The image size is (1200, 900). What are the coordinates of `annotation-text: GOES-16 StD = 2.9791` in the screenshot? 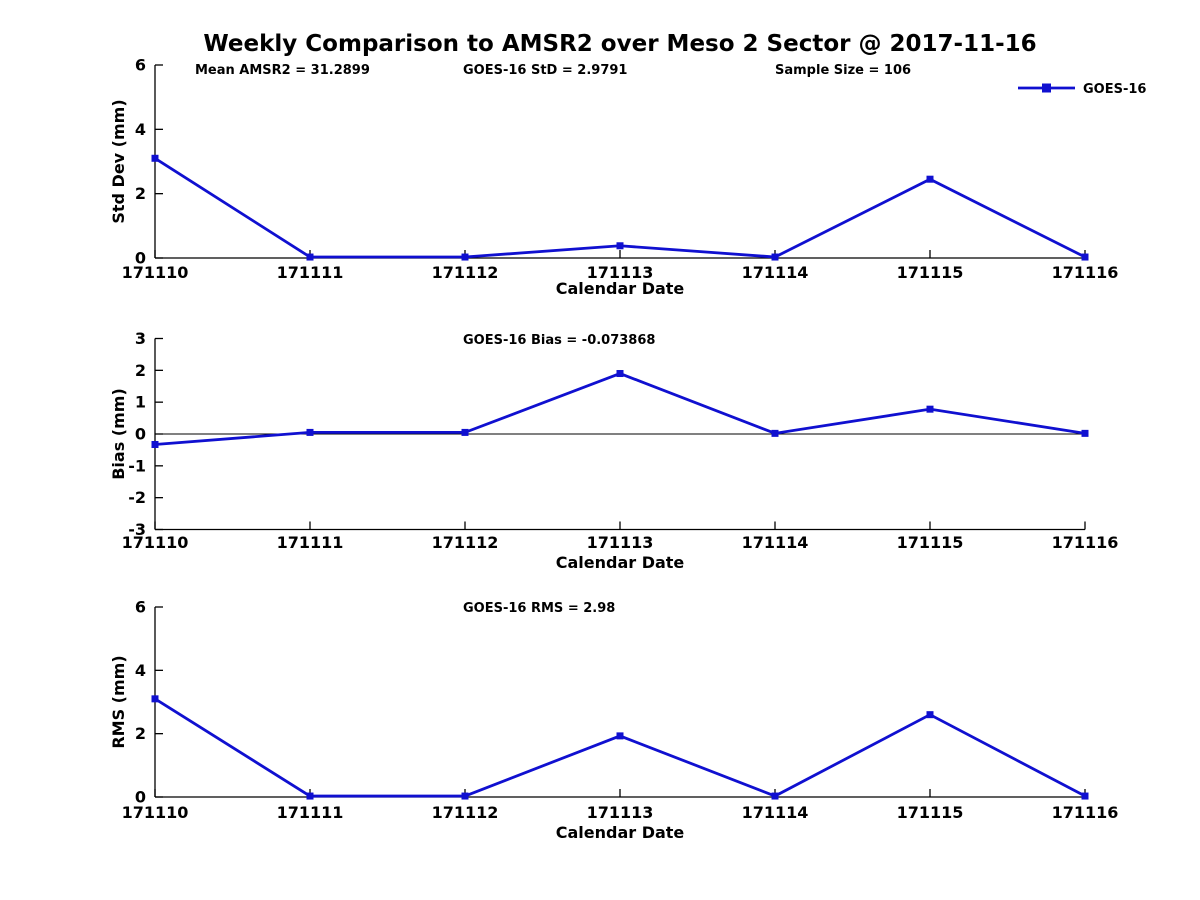 It's located at (545, 70).